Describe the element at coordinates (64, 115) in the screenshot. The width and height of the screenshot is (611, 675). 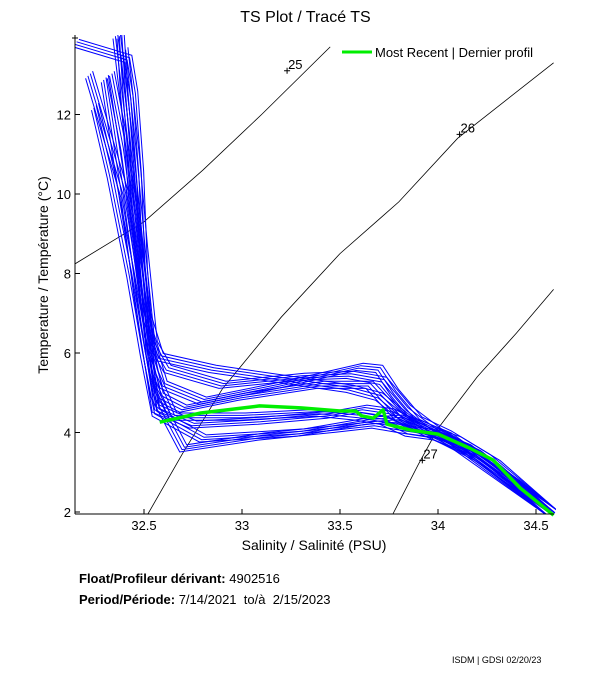
I see `y-tick-label: 12` at that location.